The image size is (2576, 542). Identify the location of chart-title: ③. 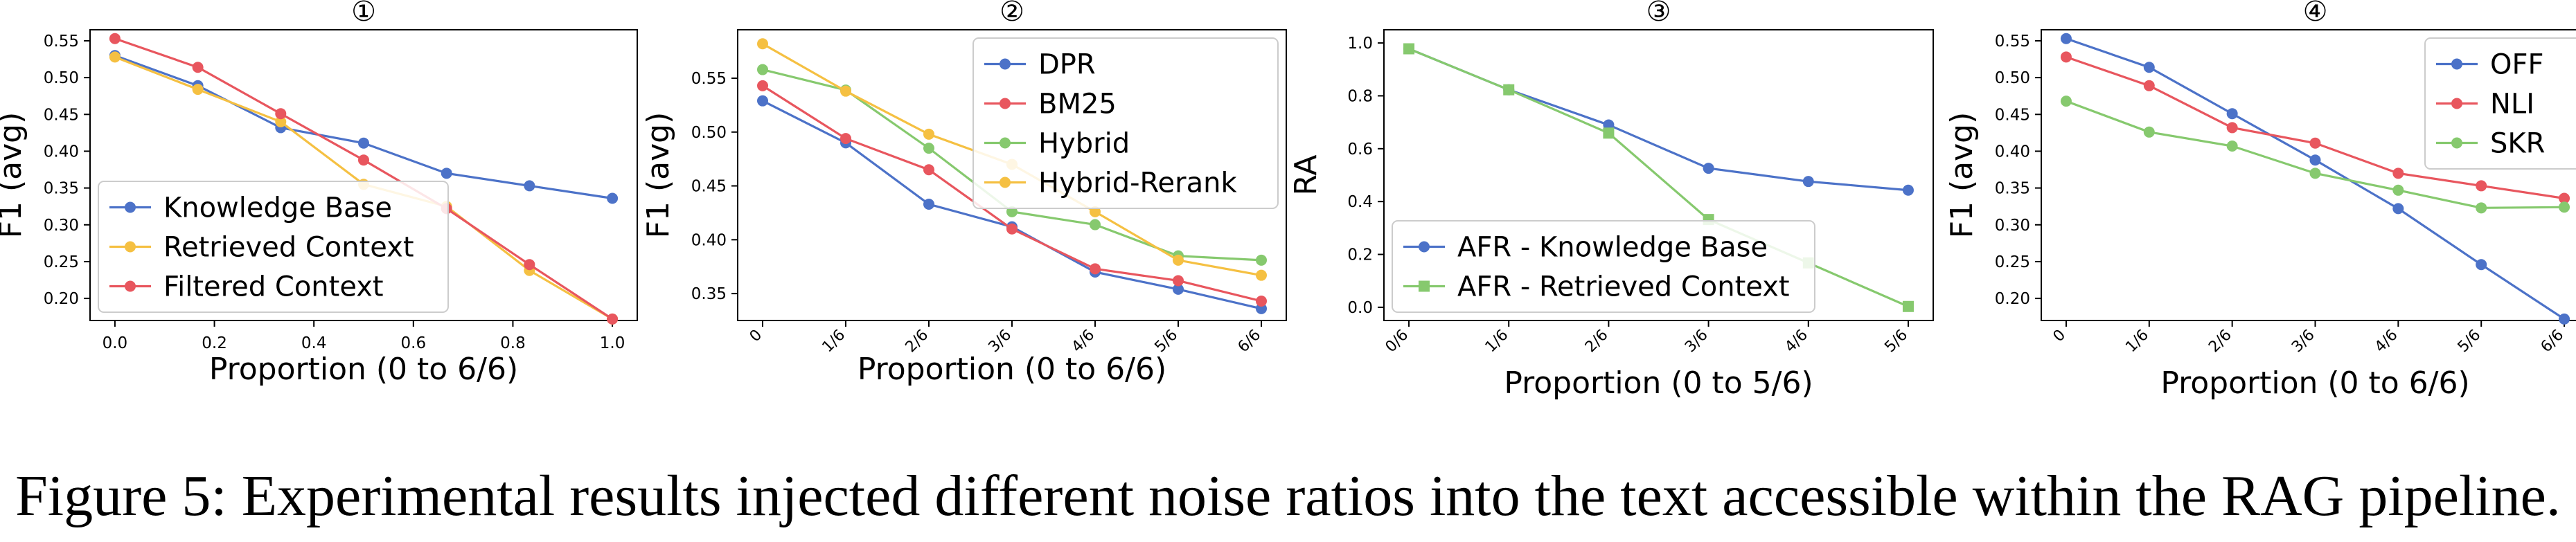
(1658, 14).